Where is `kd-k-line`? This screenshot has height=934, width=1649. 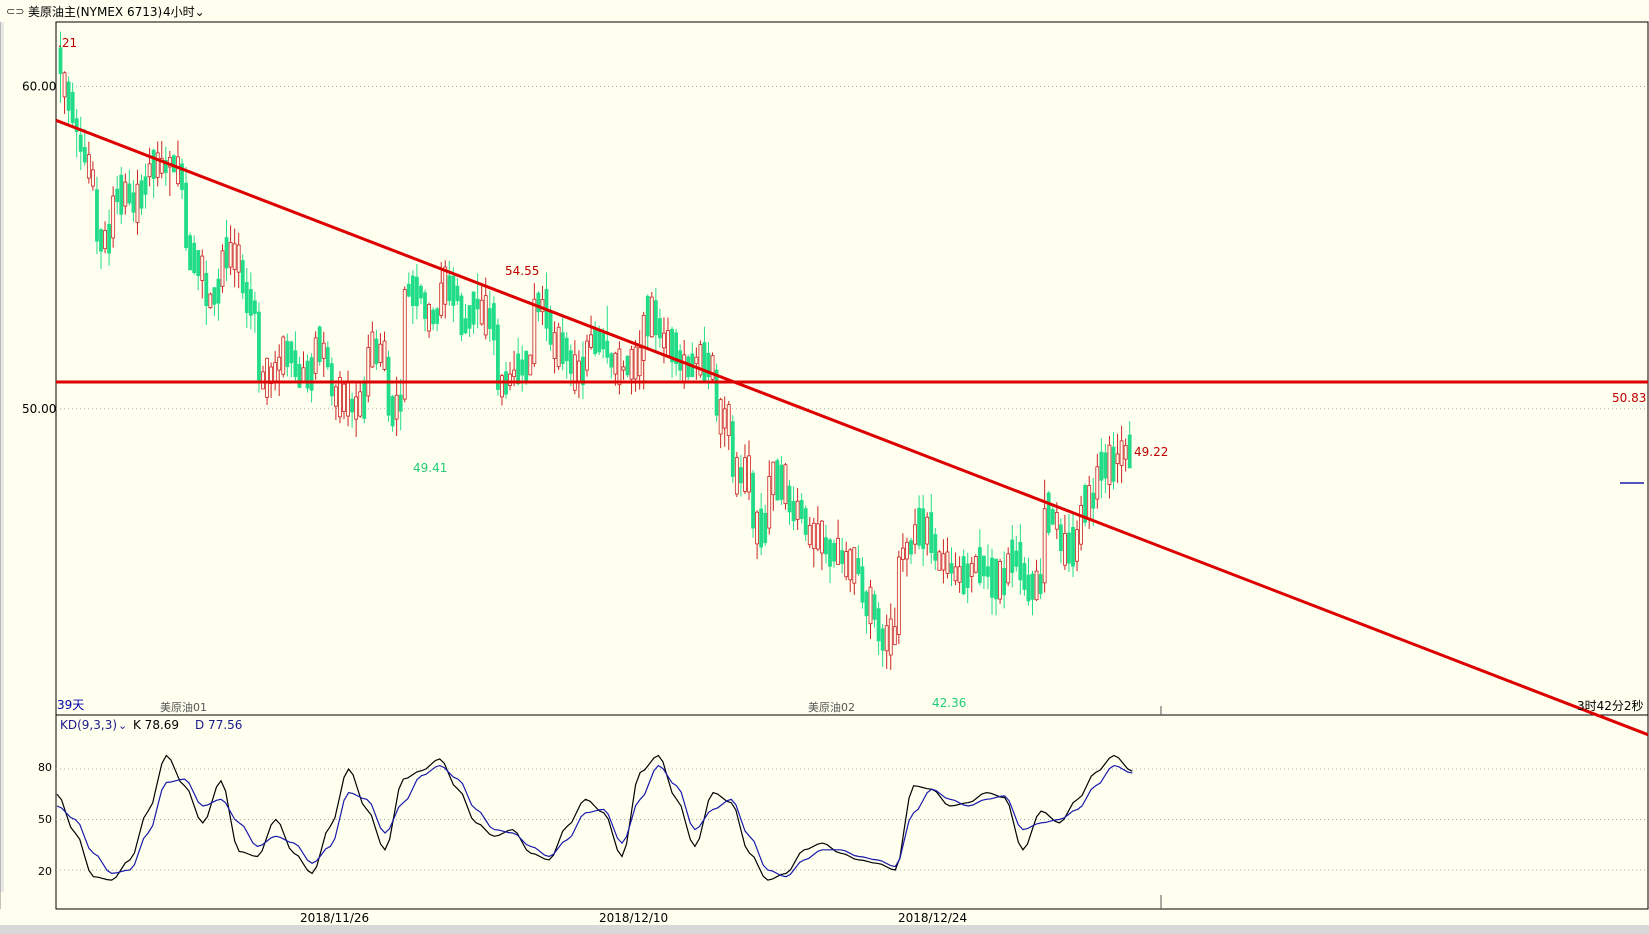 kd-k-line is located at coordinates (594, 817).